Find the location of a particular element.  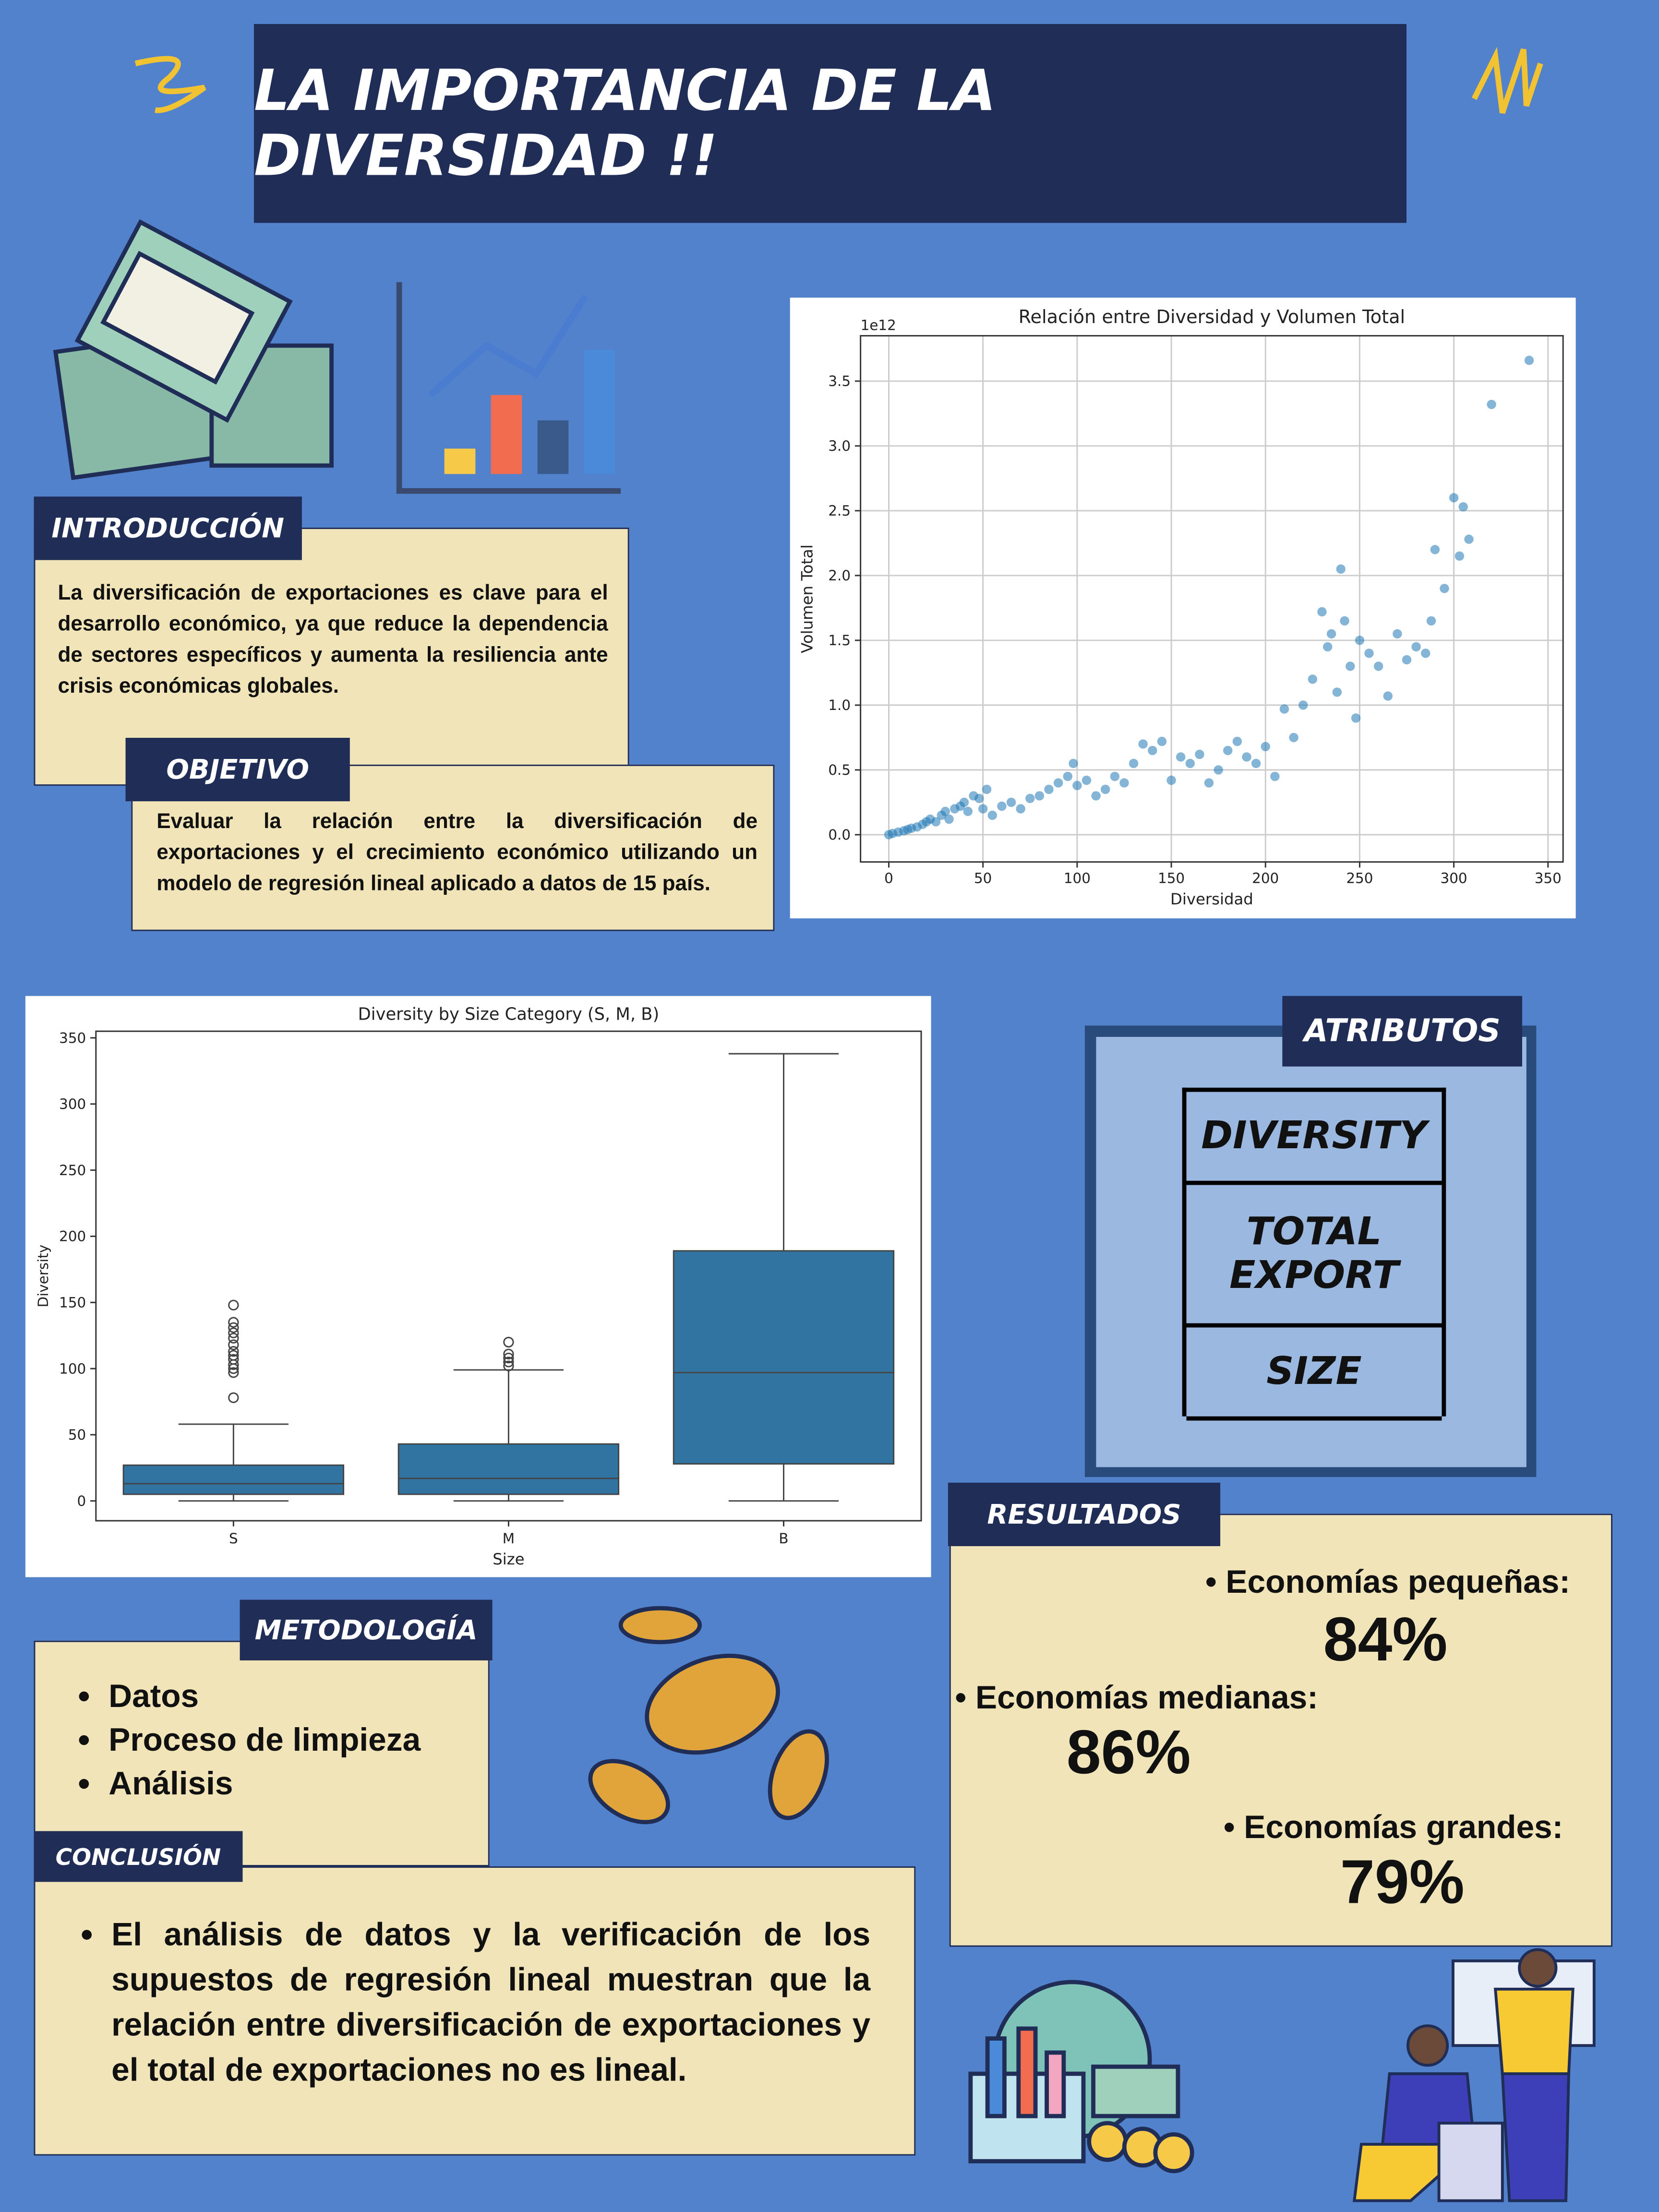

x-tick-label: S is located at coordinates (233, 1538).